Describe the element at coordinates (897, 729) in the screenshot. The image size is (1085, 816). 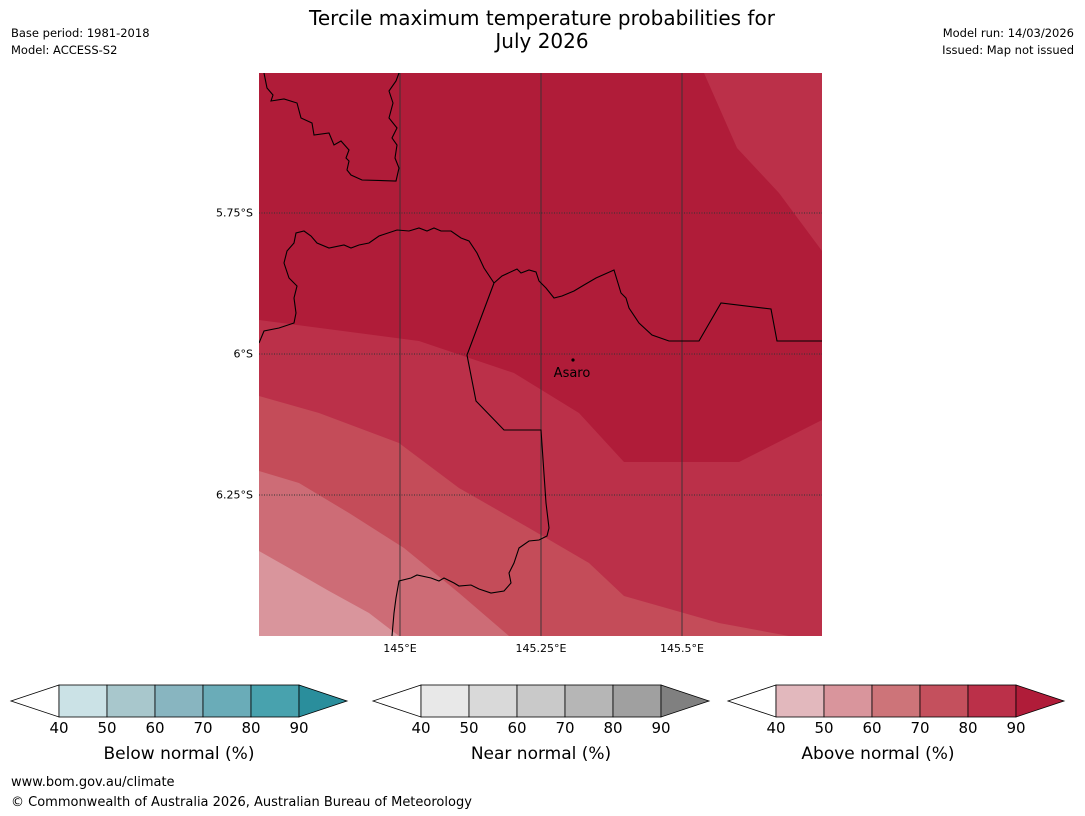
I see `legend-above-ticks: 40 50 60 70 80 90` at that location.